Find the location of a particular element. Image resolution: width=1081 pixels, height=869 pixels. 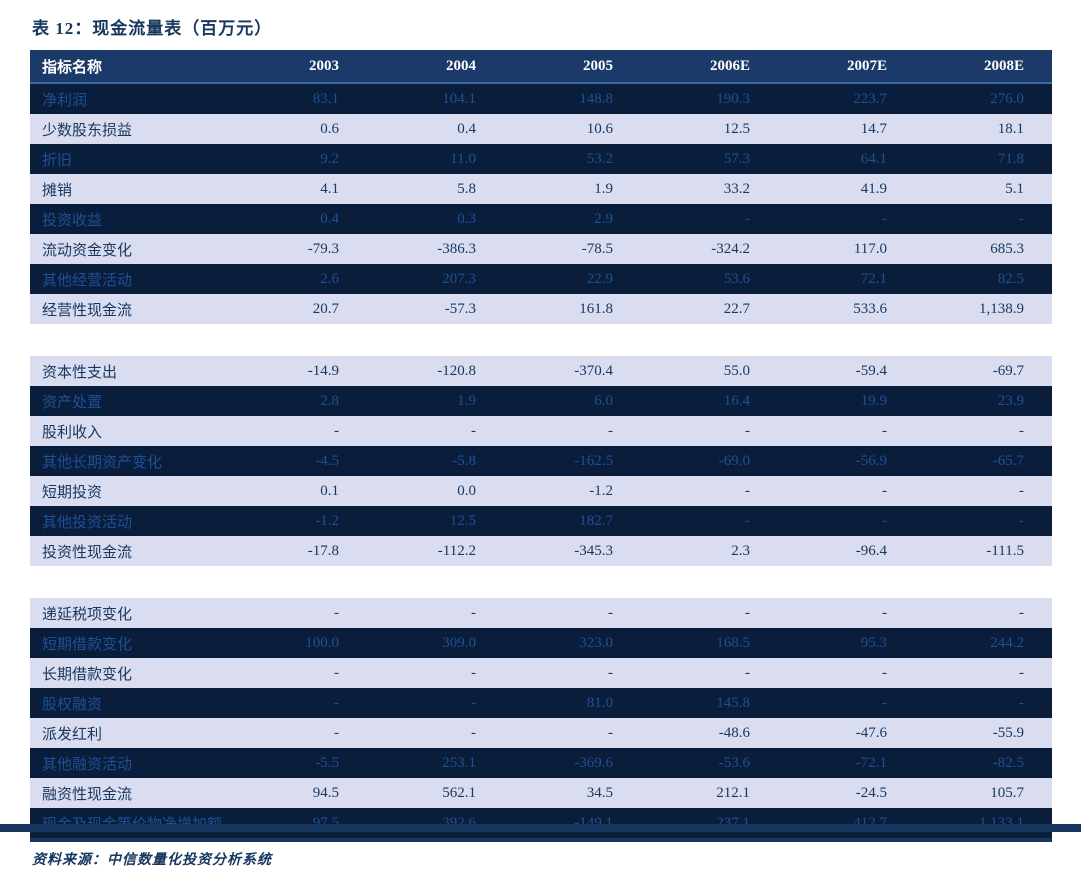

table-row: 资本性支出 -14.9 -120.8 -370.4 55.0 -59.4 -69.7 is located at coordinates (541, 371).